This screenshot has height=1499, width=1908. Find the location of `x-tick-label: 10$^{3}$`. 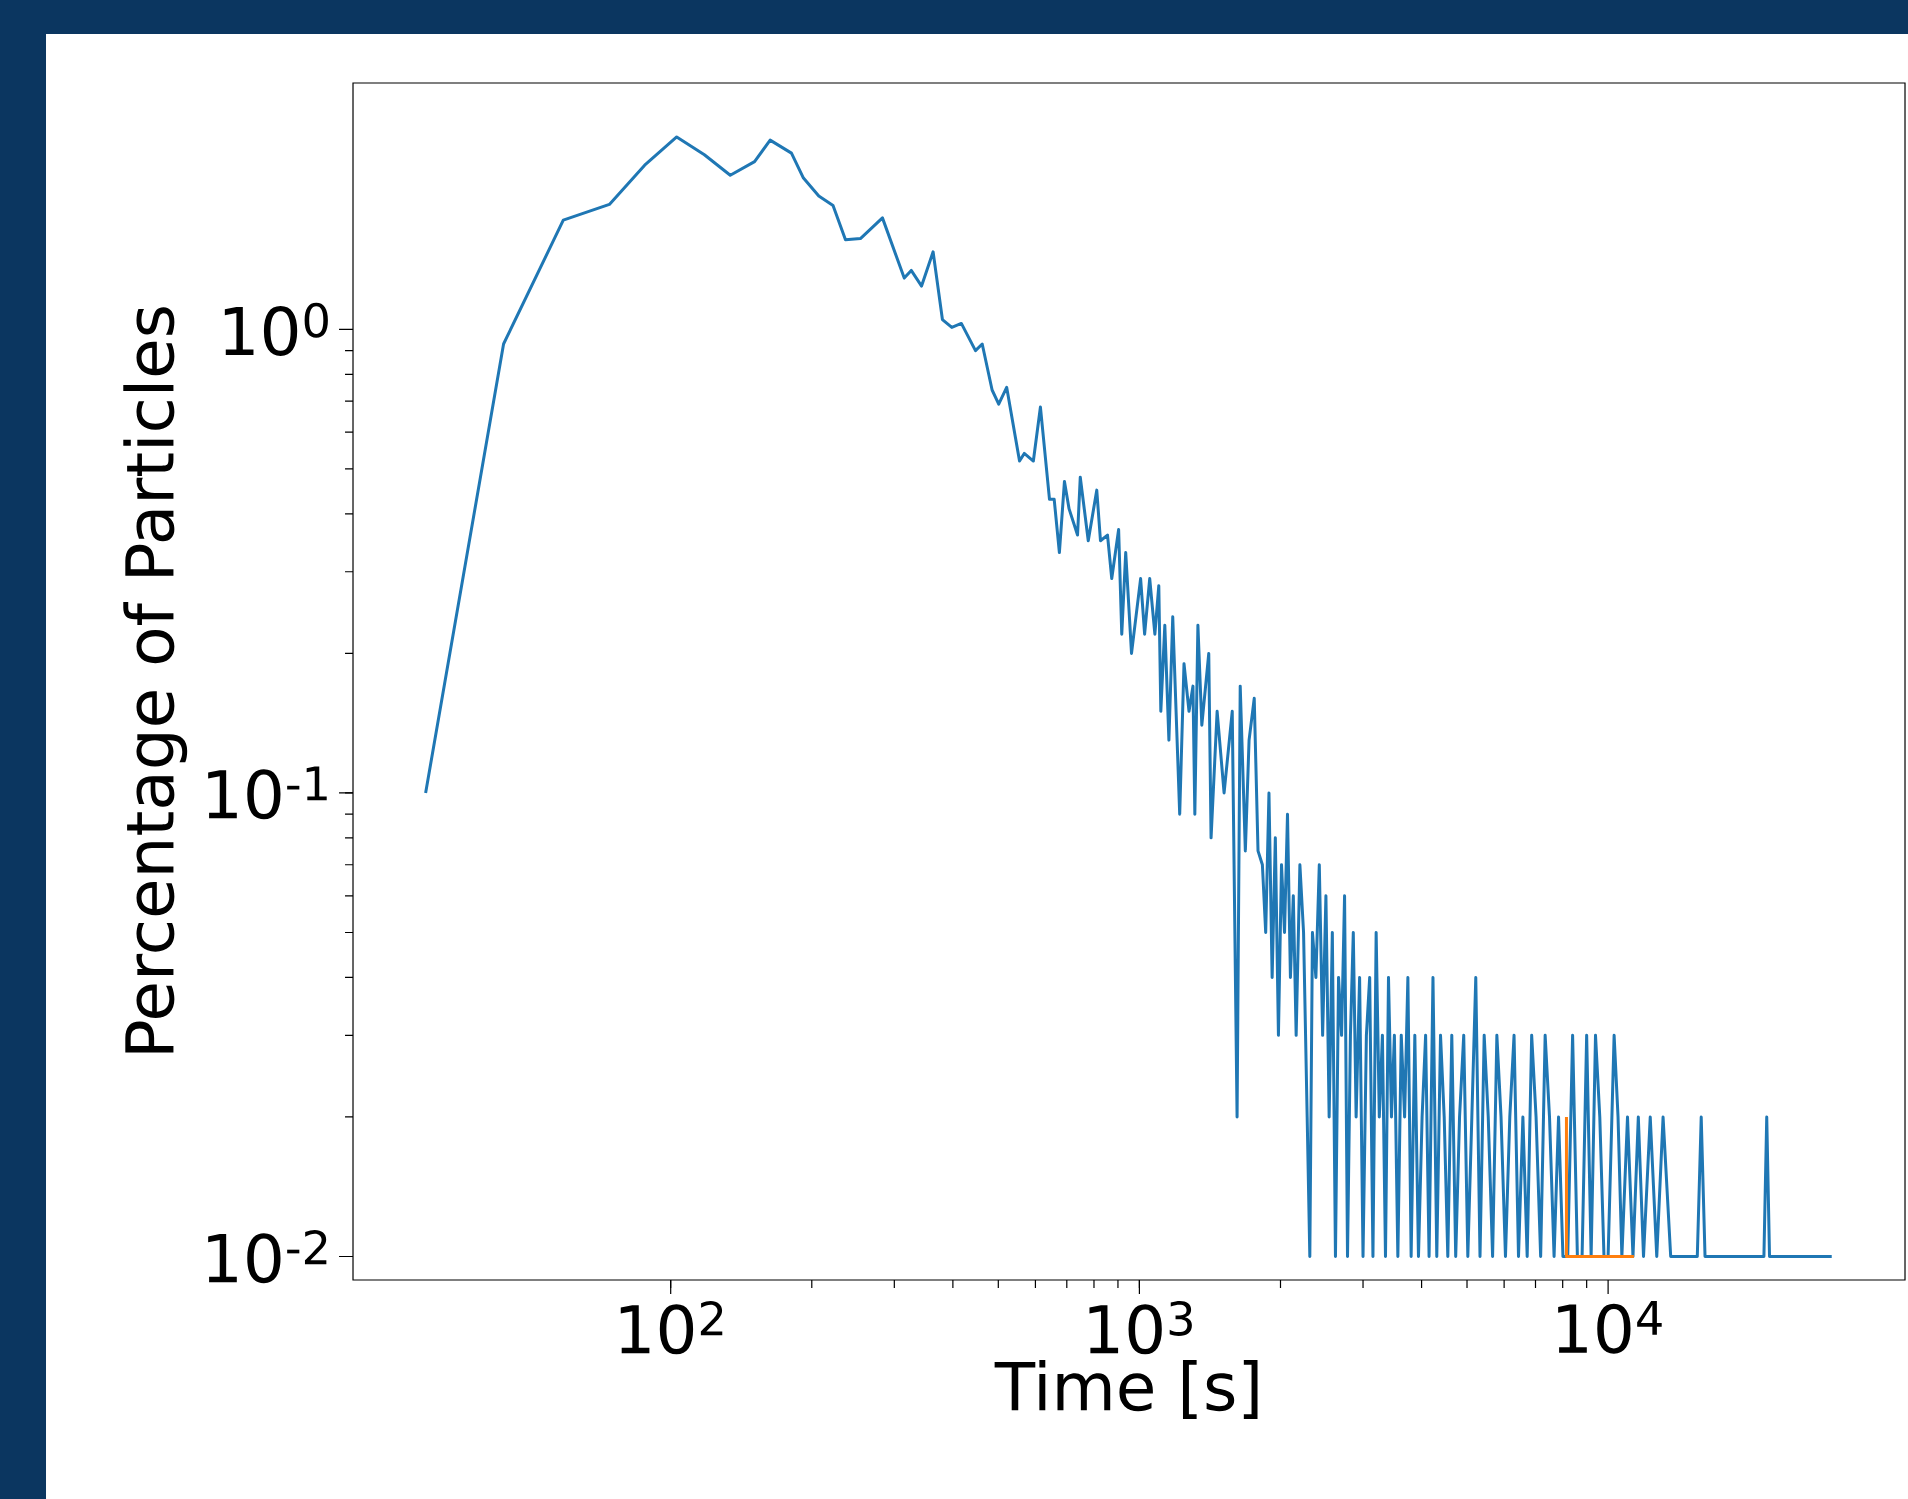

x-tick-label: 10$^{3}$ is located at coordinates (1140, 1328).